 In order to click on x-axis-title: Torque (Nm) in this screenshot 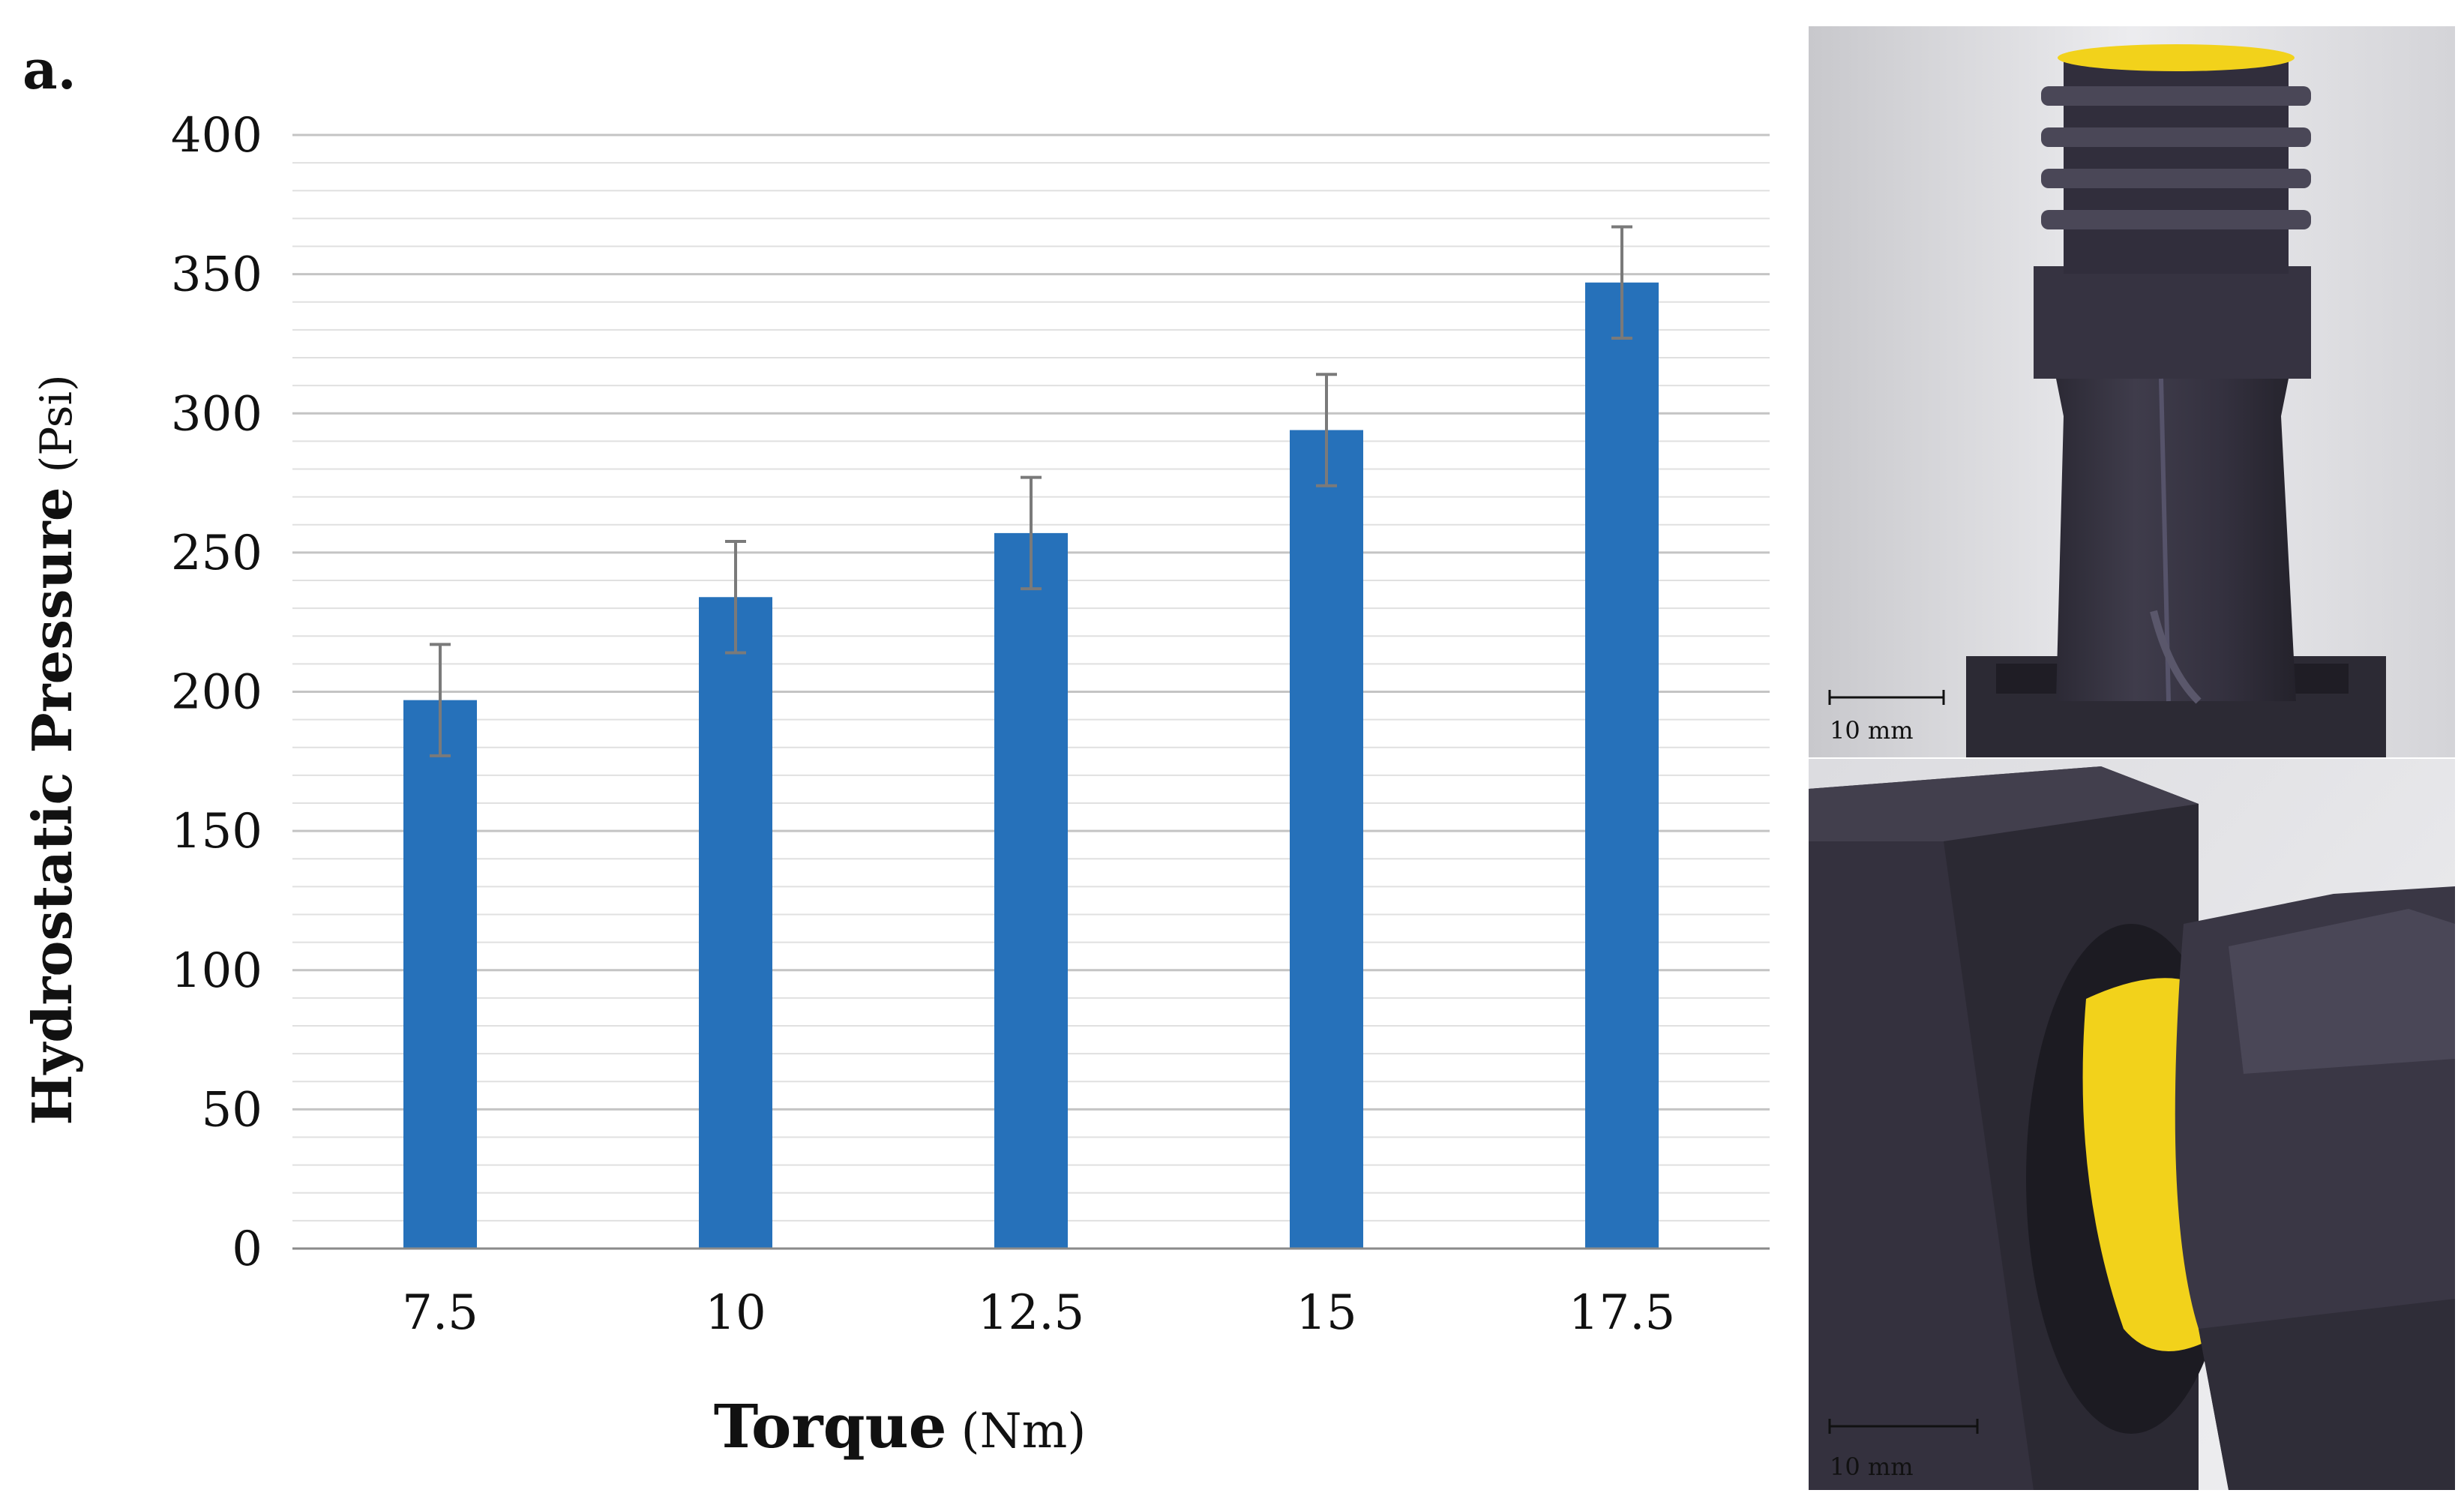, I will do `click(900, 1426)`.